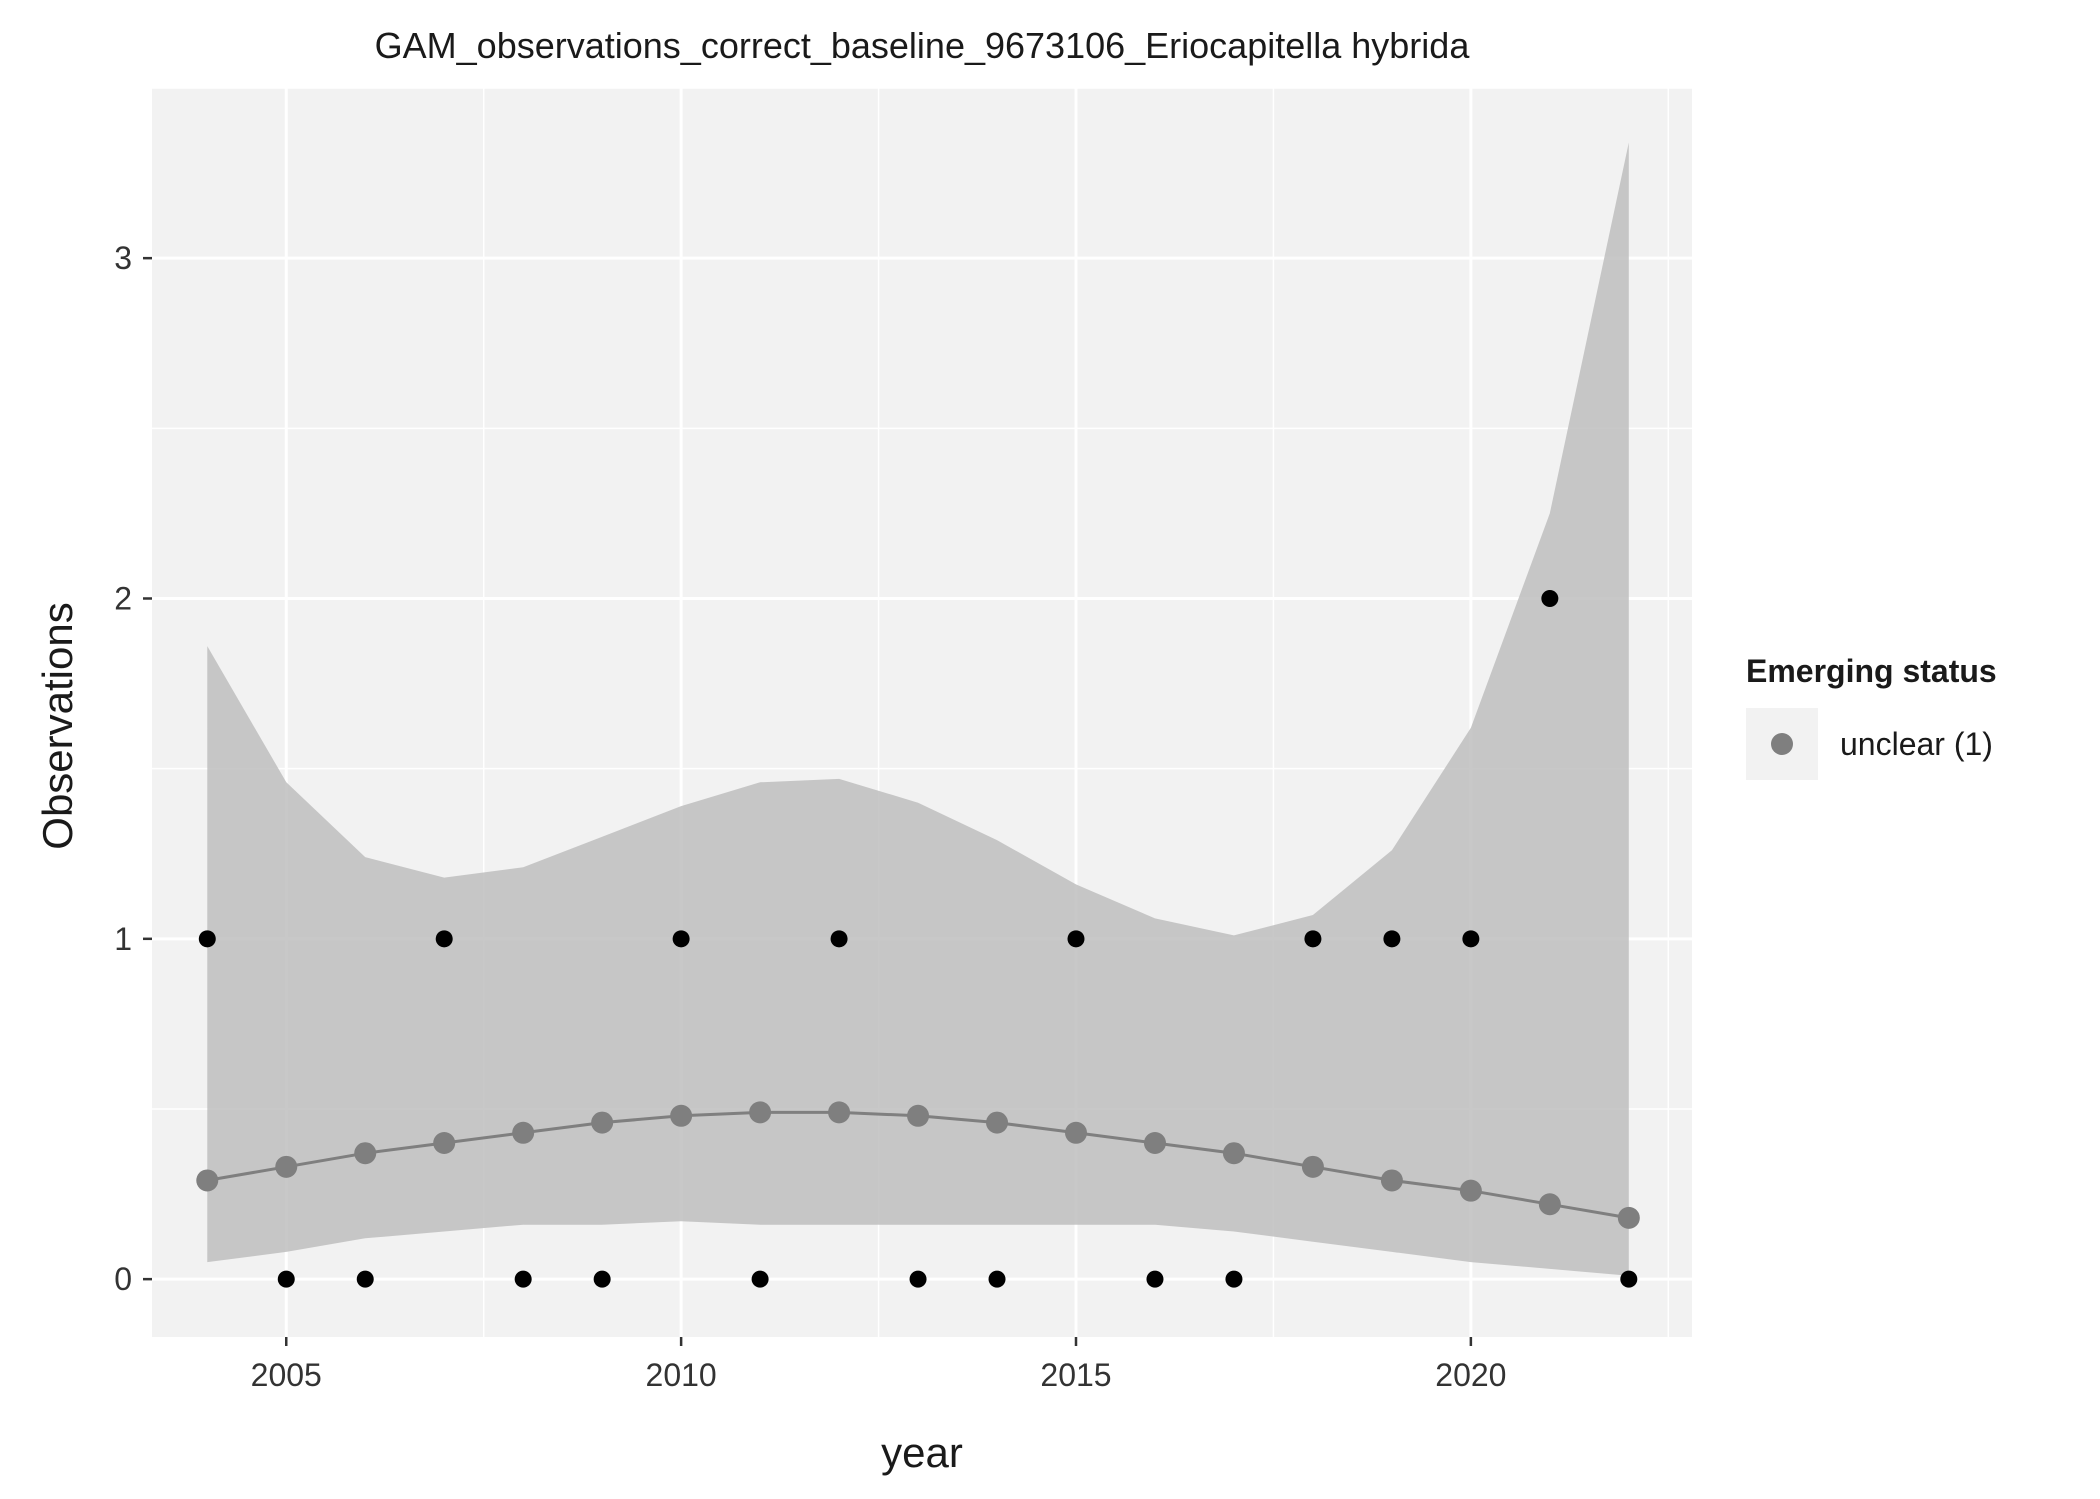  I want to click on y-tick-label: 3, so click(123, 258).